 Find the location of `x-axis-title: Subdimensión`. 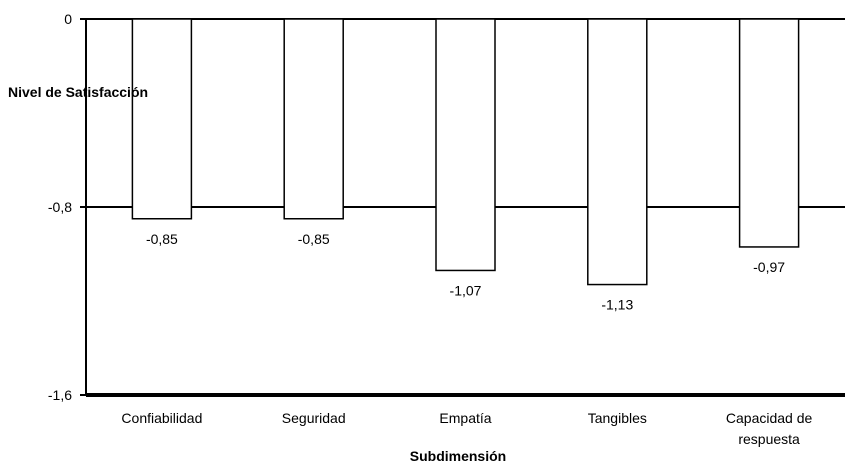

x-axis-title: Subdimensión is located at coordinates (458, 455).